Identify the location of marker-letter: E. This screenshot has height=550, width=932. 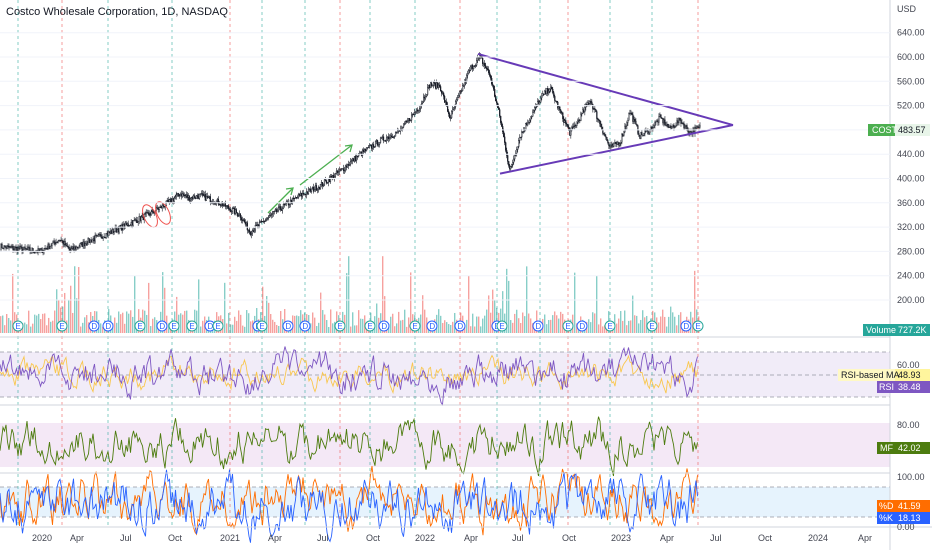
(217, 326).